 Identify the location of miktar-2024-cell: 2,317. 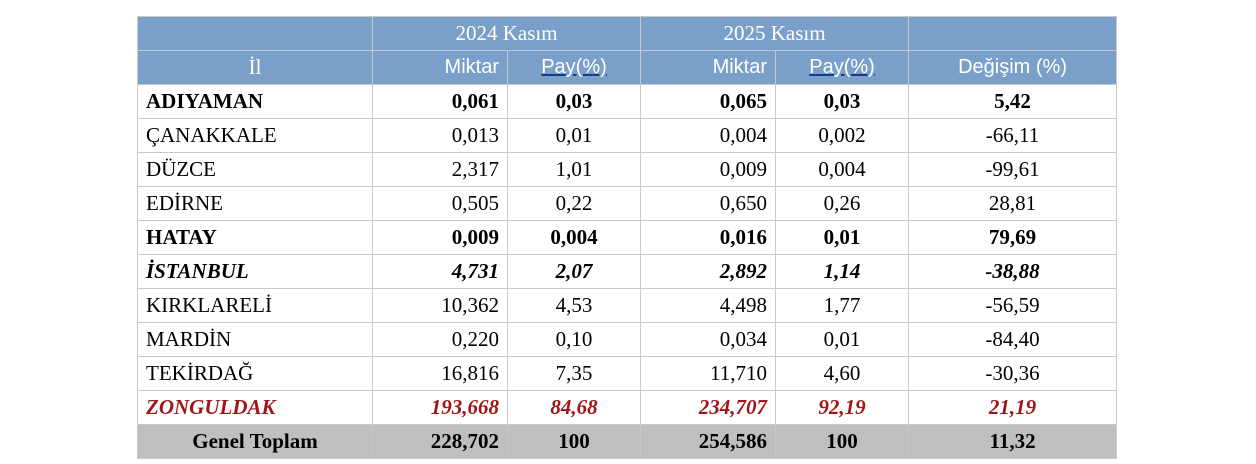
(440, 169).